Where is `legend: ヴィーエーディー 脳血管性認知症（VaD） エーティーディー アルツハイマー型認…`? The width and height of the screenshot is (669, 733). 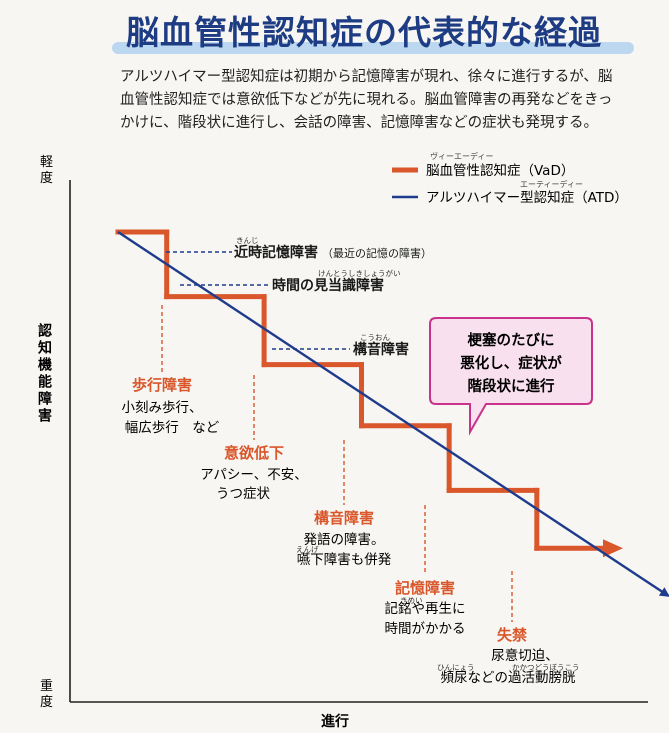 legend: ヴィーエーディー 脳血管性認知症（VaD） エーティーディー アルツハイマー型認… is located at coordinates (510, 178).